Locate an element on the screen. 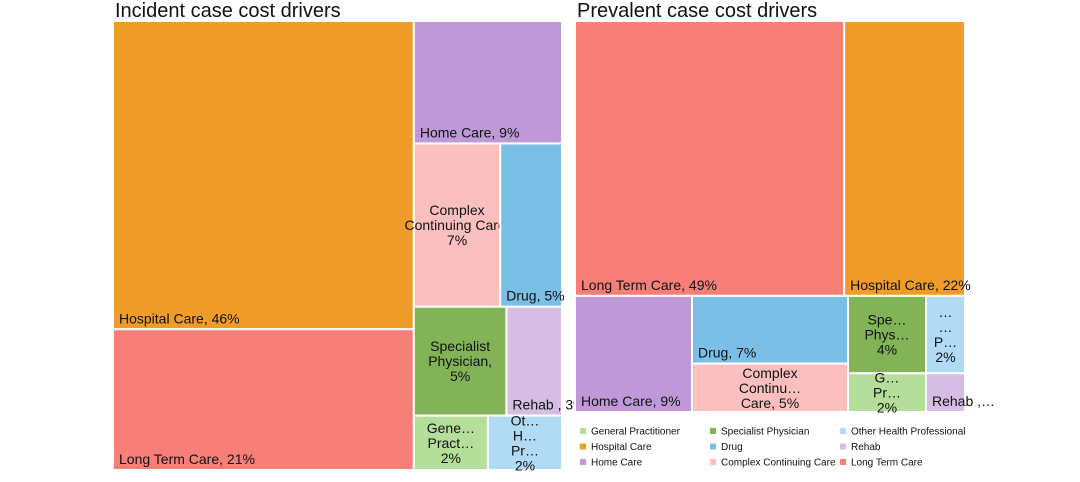 This screenshot has width=1080, height=482. legend-label: General Practitioner is located at coordinates (636, 432).